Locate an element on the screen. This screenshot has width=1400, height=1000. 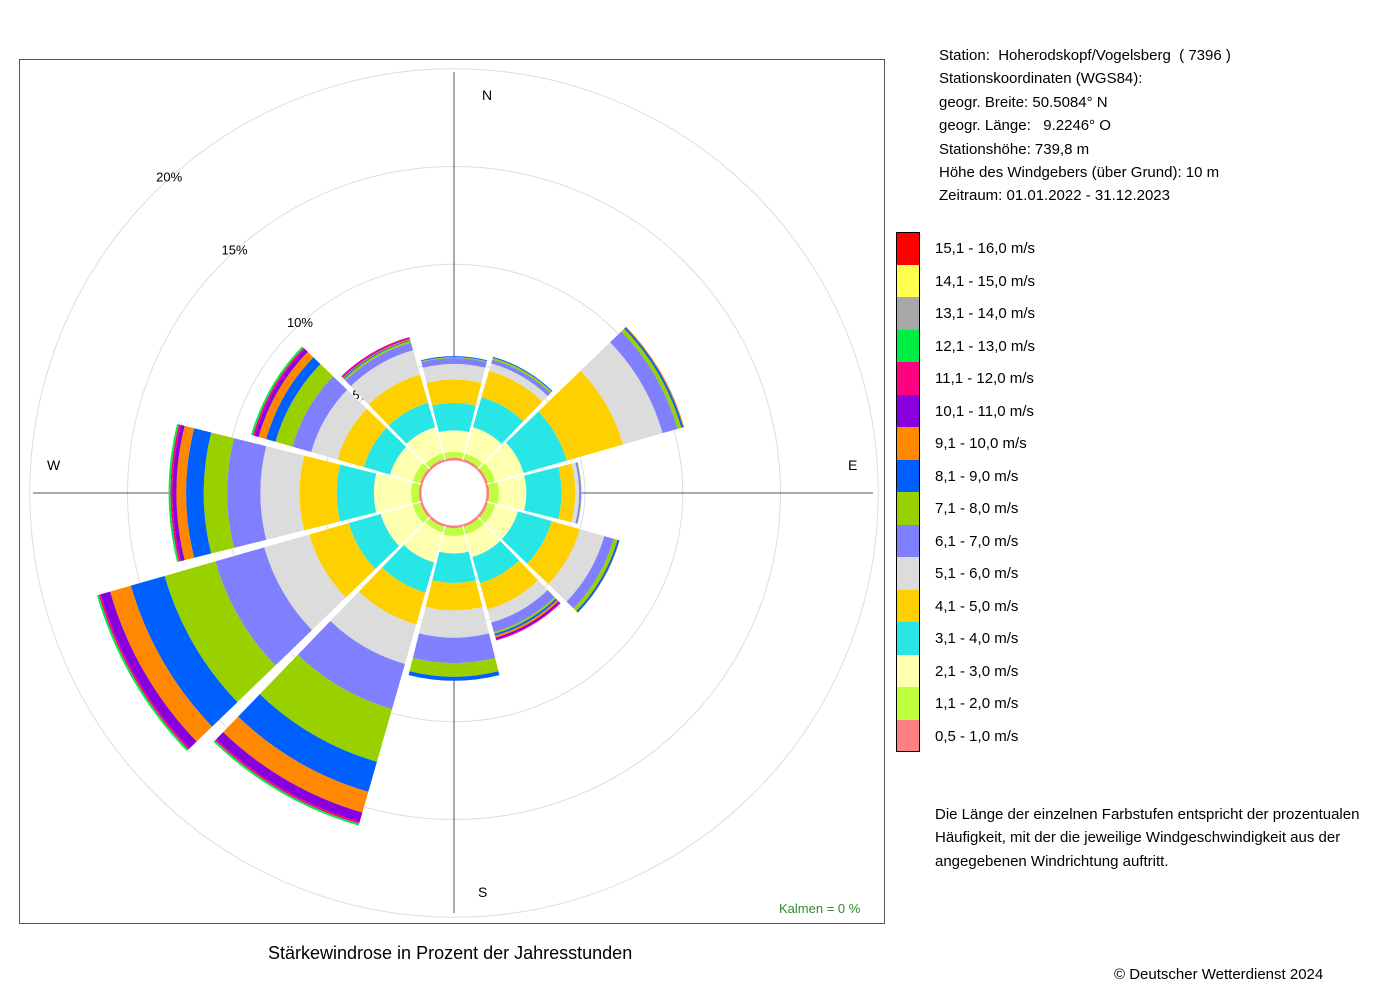
compass-label-e: E is located at coordinates (852, 465).